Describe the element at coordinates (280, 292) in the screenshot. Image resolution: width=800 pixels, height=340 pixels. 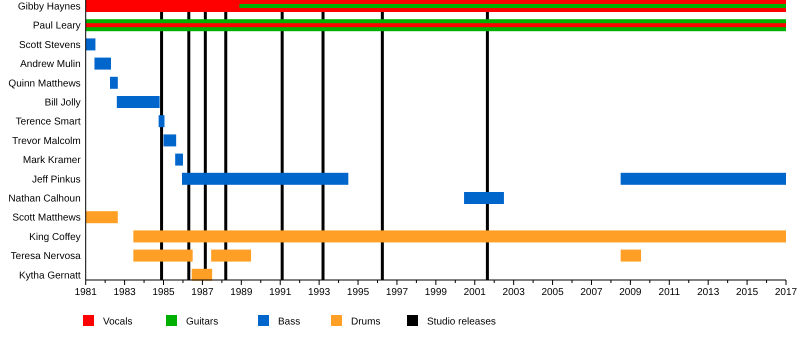
I see `x-tick-label: 1991` at that location.